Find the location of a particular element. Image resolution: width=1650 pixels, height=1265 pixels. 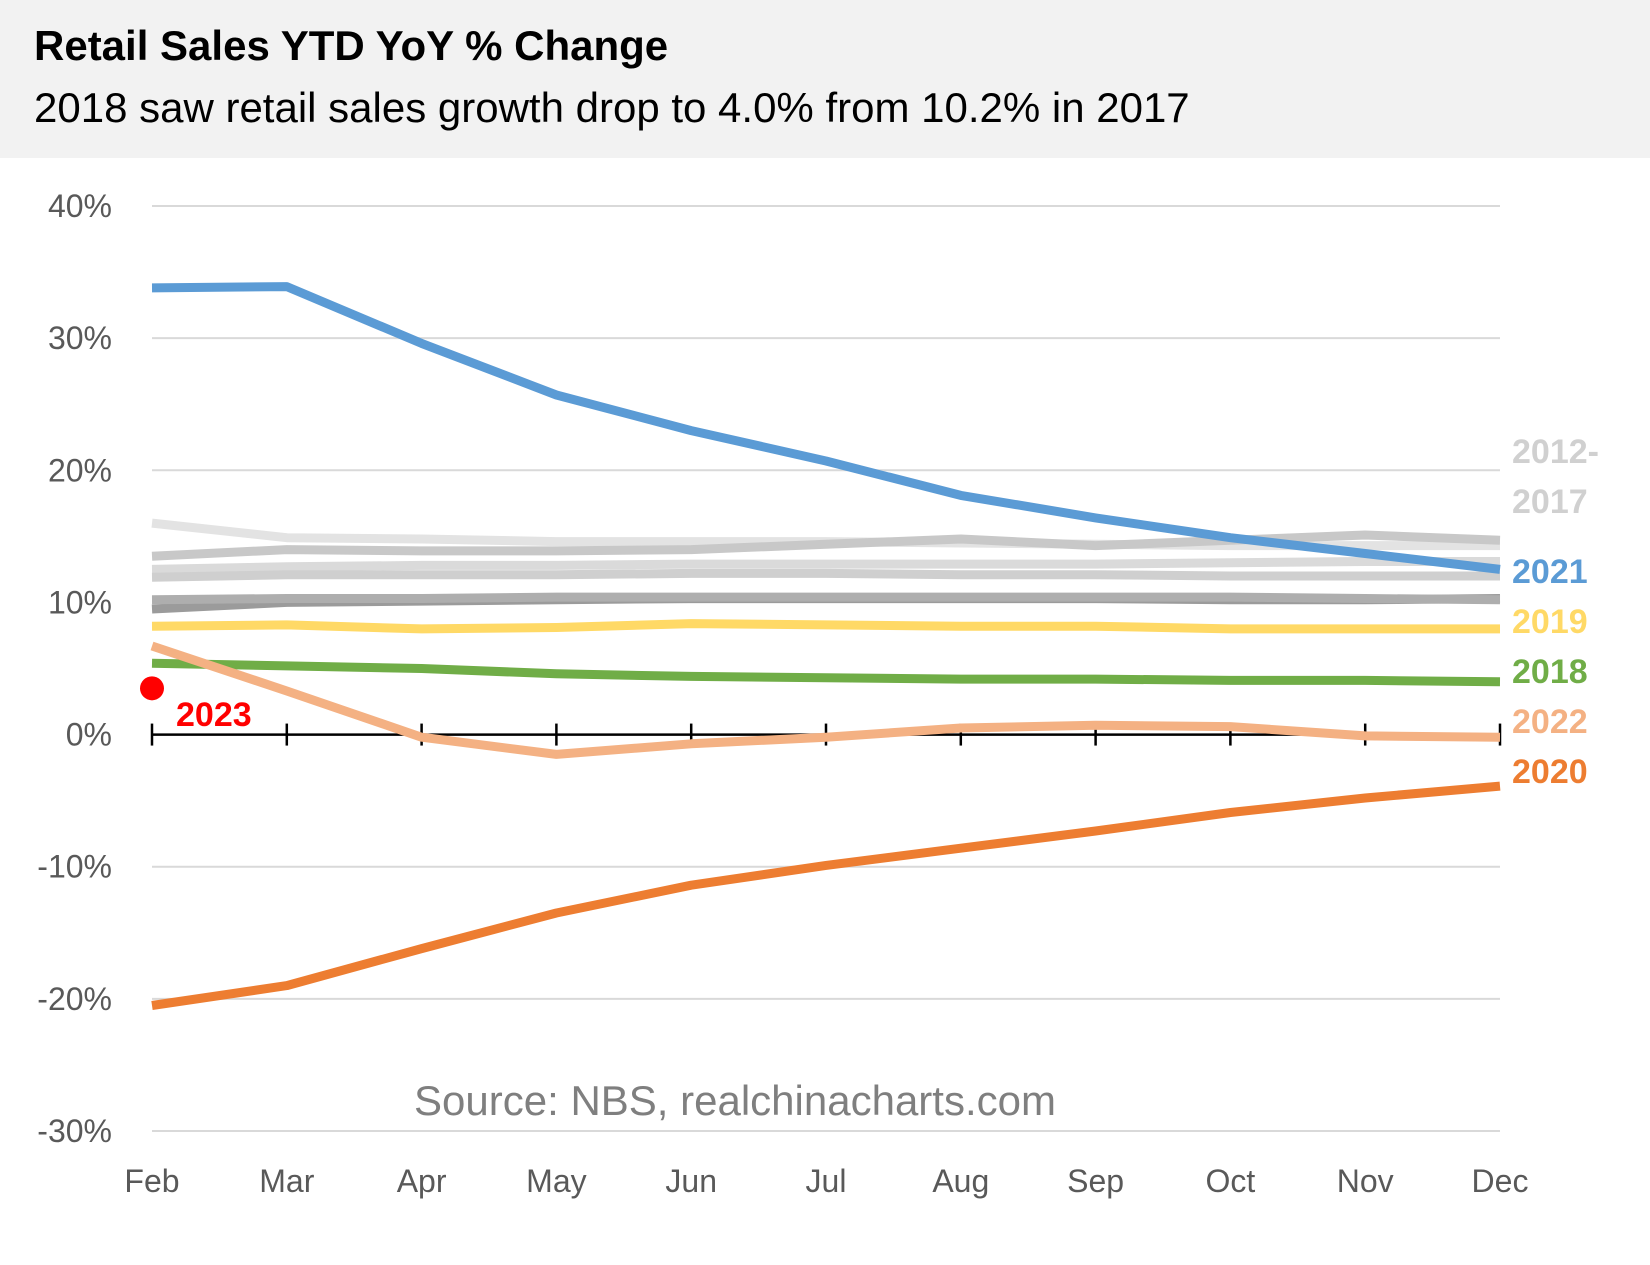

y-tick-label: 30% is located at coordinates (80, 338).